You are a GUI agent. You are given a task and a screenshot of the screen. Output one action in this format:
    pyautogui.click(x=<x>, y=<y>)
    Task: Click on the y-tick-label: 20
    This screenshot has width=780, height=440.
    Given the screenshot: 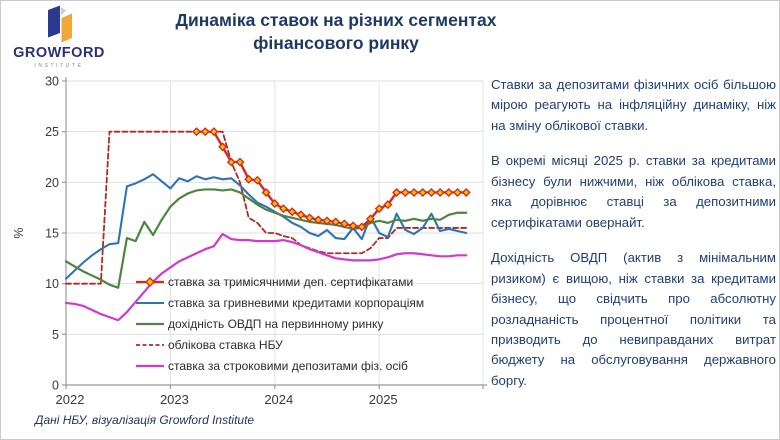 What is the action you would take?
    pyautogui.click(x=52, y=183)
    